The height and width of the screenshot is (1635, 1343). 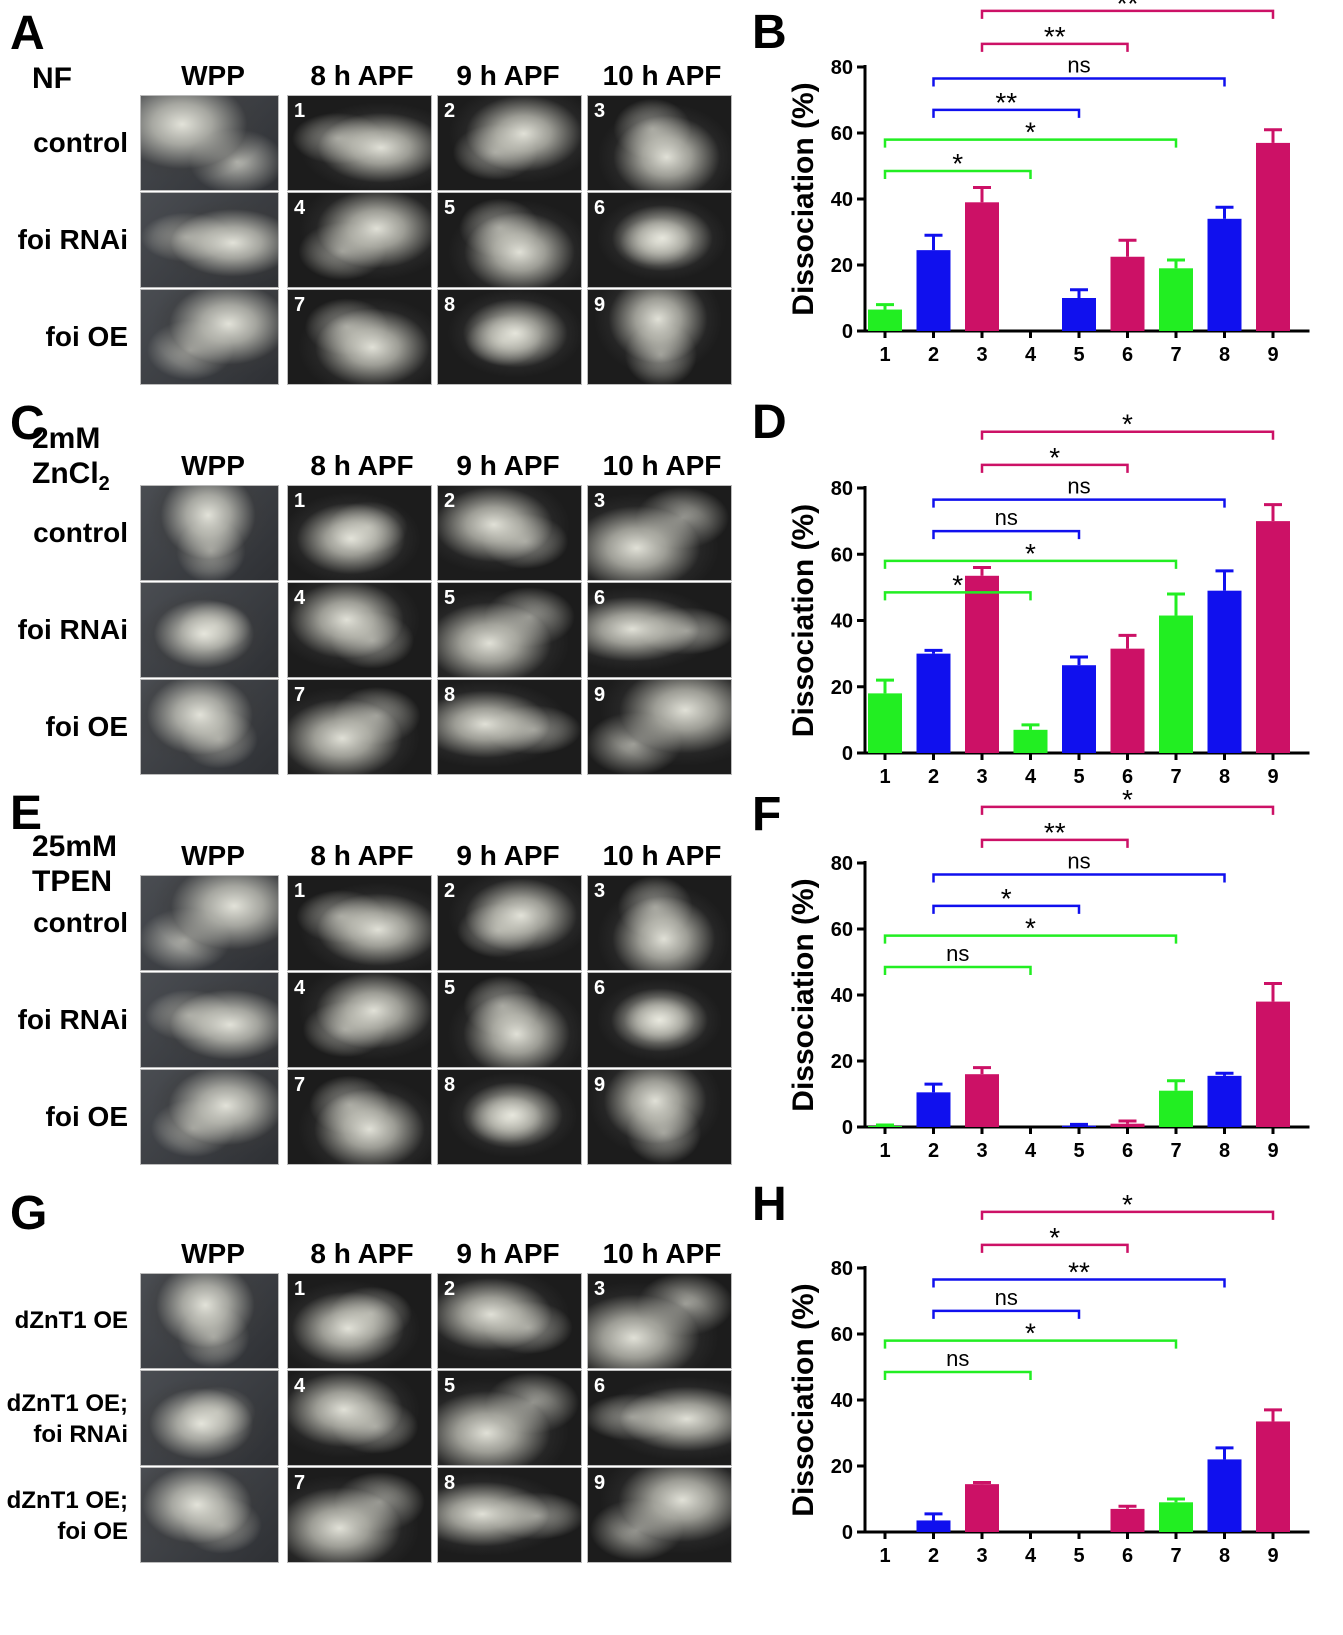 What do you see at coordinates (600, 208) in the screenshot?
I see `image-number: 6` at bounding box center [600, 208].